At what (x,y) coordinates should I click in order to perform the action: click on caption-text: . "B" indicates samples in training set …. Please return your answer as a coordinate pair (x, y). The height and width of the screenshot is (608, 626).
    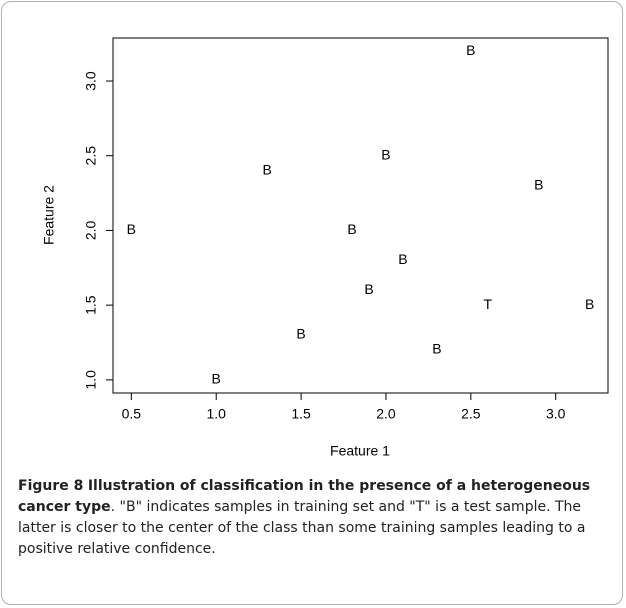
    Looking at the image, I should click on (302, 528).